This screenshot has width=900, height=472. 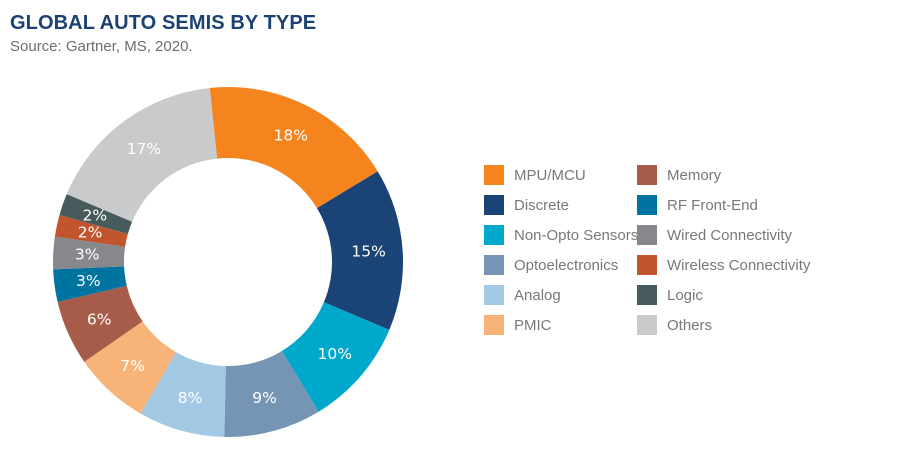 I want to click on pie-slice-label: 8%, so click(x=190, y=398).